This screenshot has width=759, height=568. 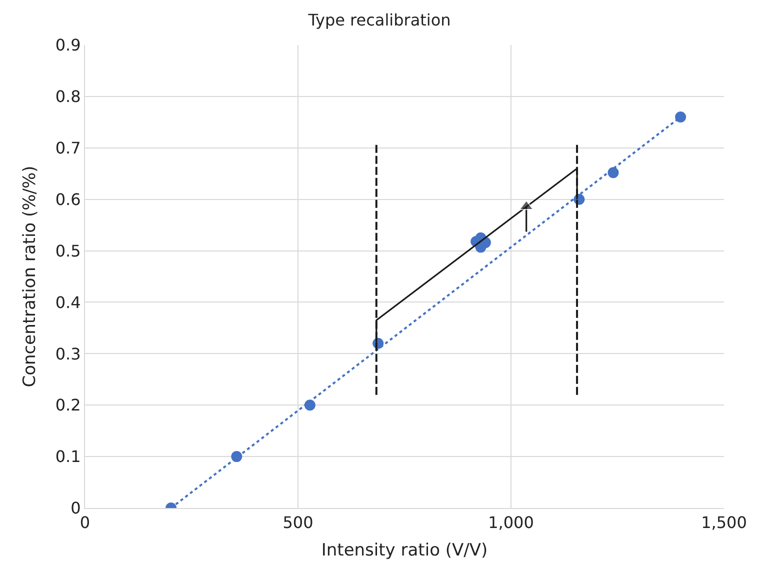 What do you see at coordinates (68, 148) in the screenshot?
I see `y-tick-label: 0.7` at bounding box center [68, 148].